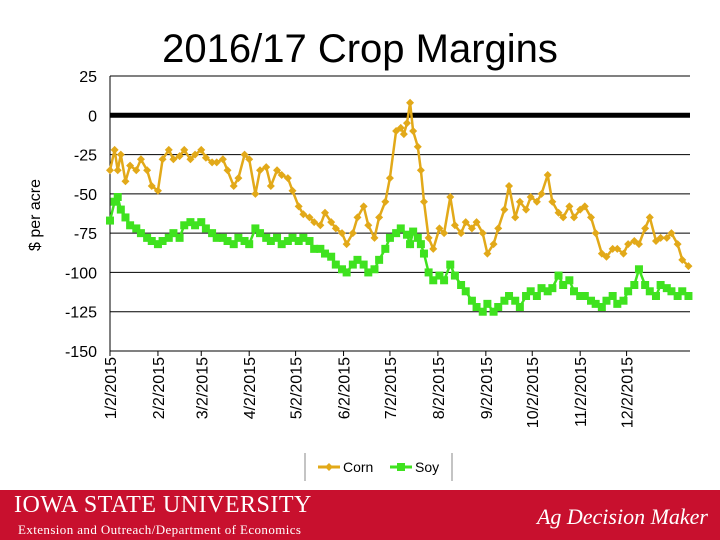 The height and width of the screenshot is (540, 720). What do you see at coordinates (358, 467) in the screenshot?
I see `legend-corn-label: Corn` at bounding box center [358, 467].